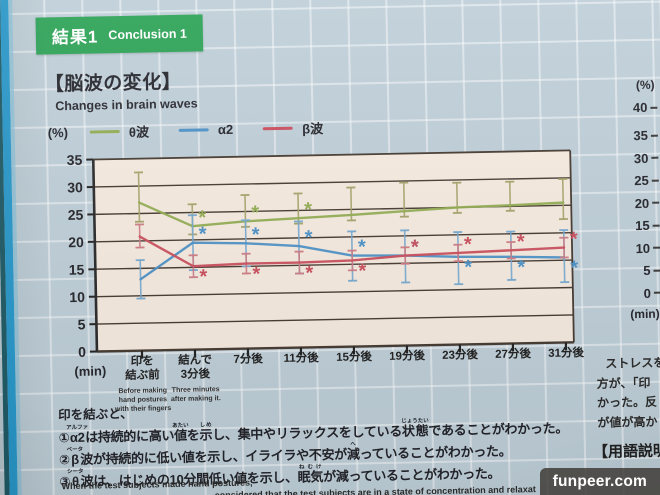 The height and width of the screenshot is (495, 660). I want to click on chart-title-jp: 【脳波の変化】, so click(113, 83).